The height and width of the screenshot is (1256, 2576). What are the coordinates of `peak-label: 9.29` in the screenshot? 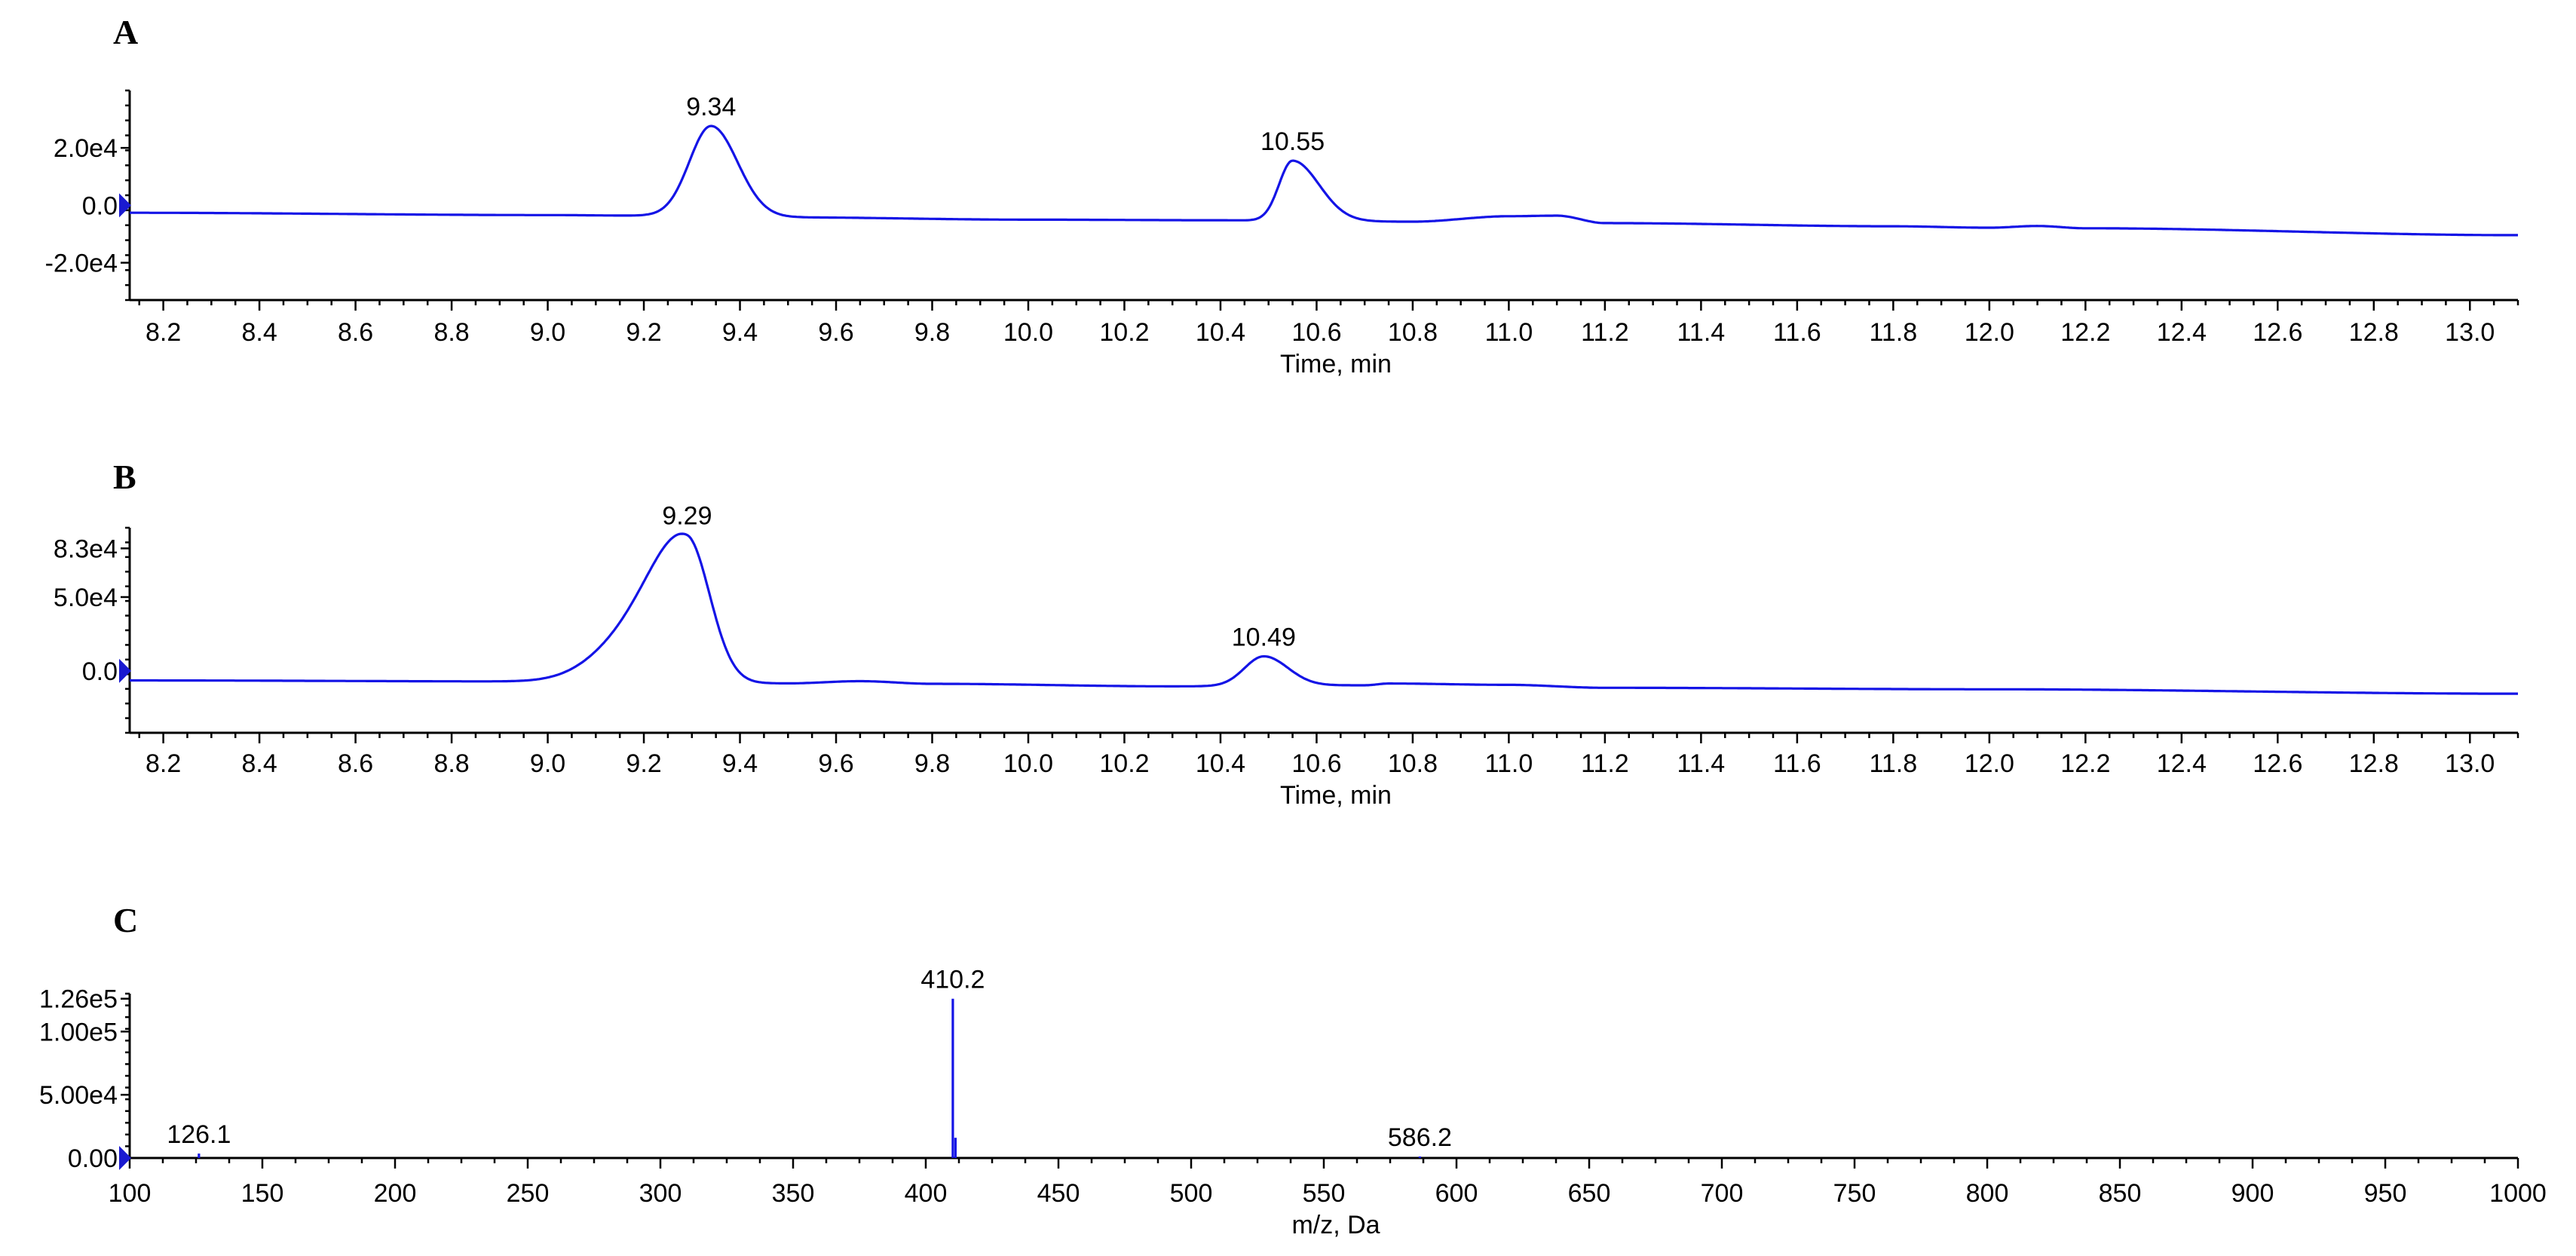 It's located at (687, 516).